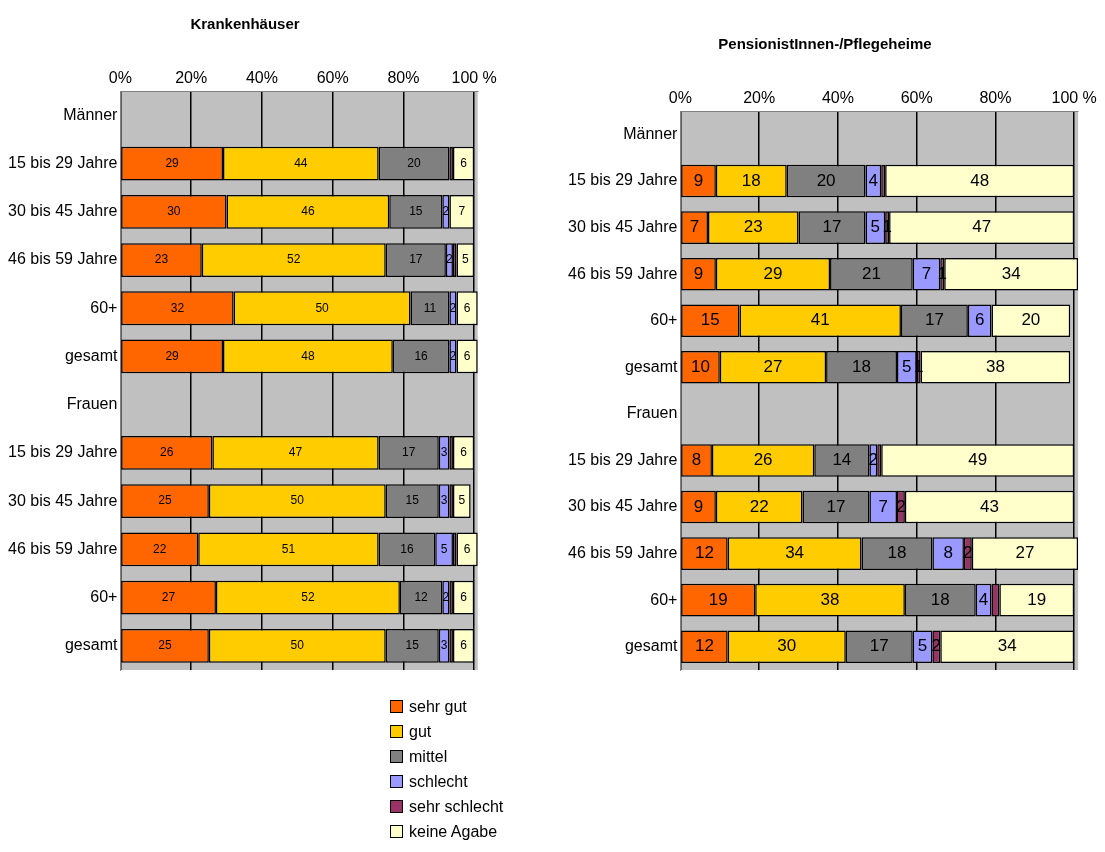 The width and height of the screenshot is (1105, 852). What do you see at coordinates (332, 78) in the screenshot?
I see `x-tick-label: 60%` at bounding box center [332, 78].